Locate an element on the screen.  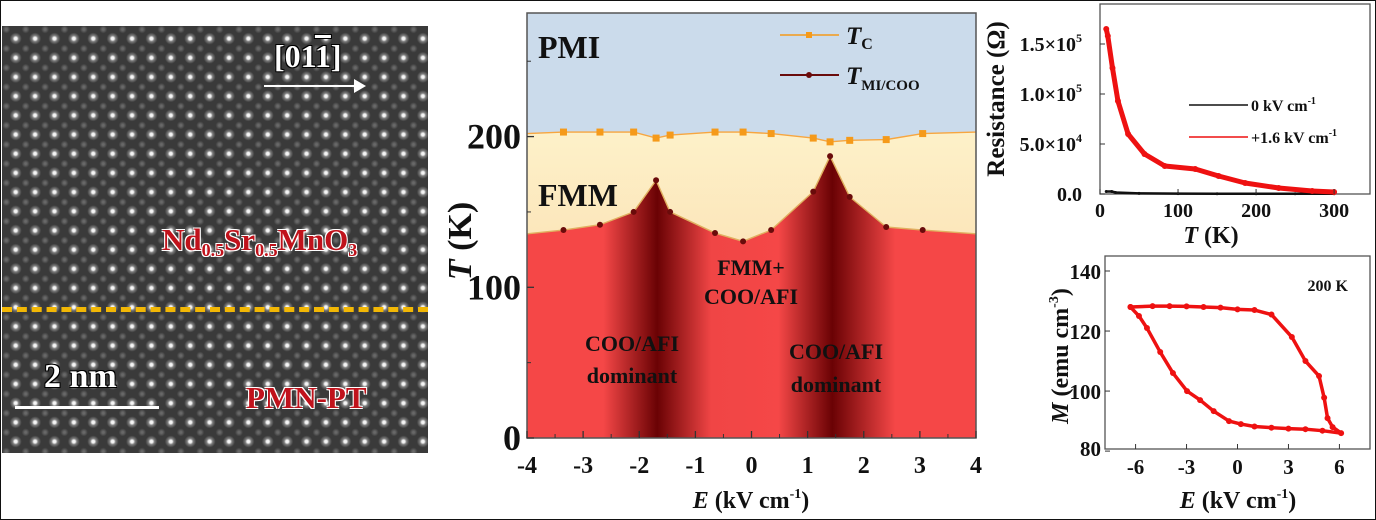
y-tick-label: 1.5×10⁵ is located at coordinates (1051, 43).